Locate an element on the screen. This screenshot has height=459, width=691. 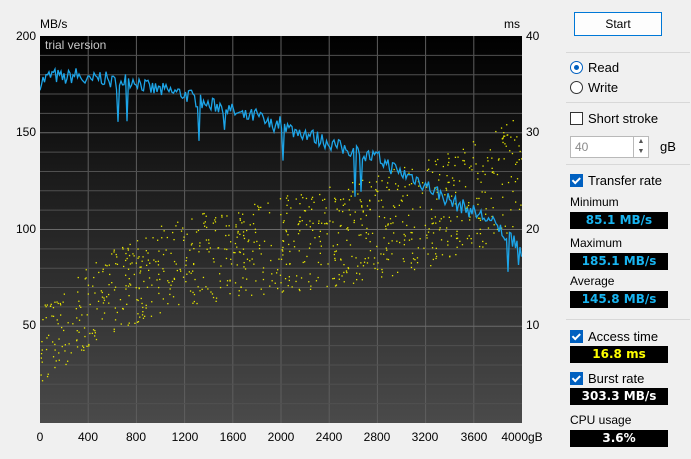
burst-rate-checkbox: Burst rate is located at coordinates (607, 378).